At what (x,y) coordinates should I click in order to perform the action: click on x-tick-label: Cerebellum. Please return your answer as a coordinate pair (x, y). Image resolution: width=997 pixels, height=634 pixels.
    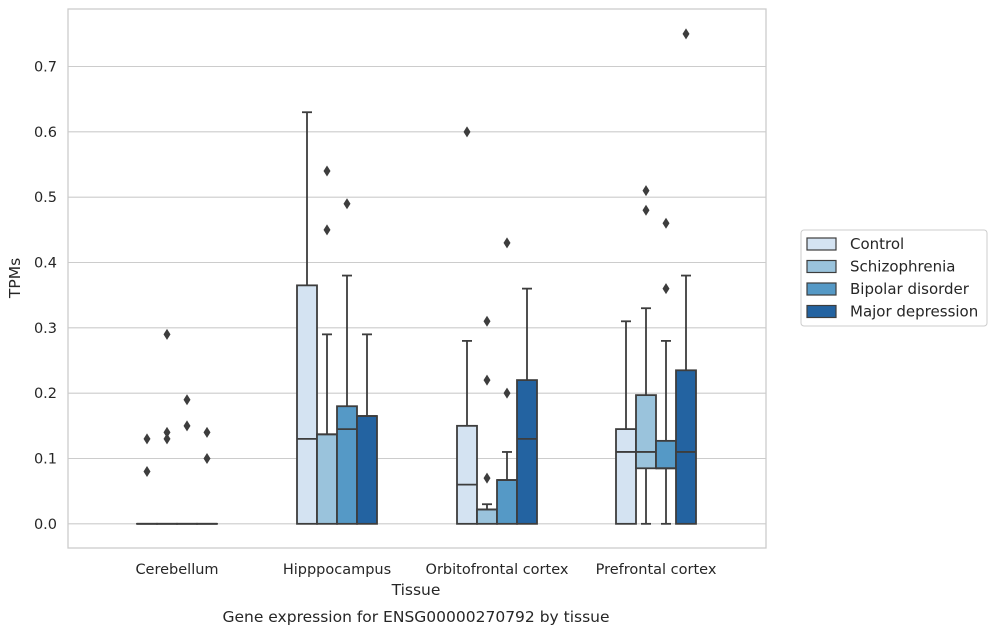
    Looking at the image, I should click on (176, 570).